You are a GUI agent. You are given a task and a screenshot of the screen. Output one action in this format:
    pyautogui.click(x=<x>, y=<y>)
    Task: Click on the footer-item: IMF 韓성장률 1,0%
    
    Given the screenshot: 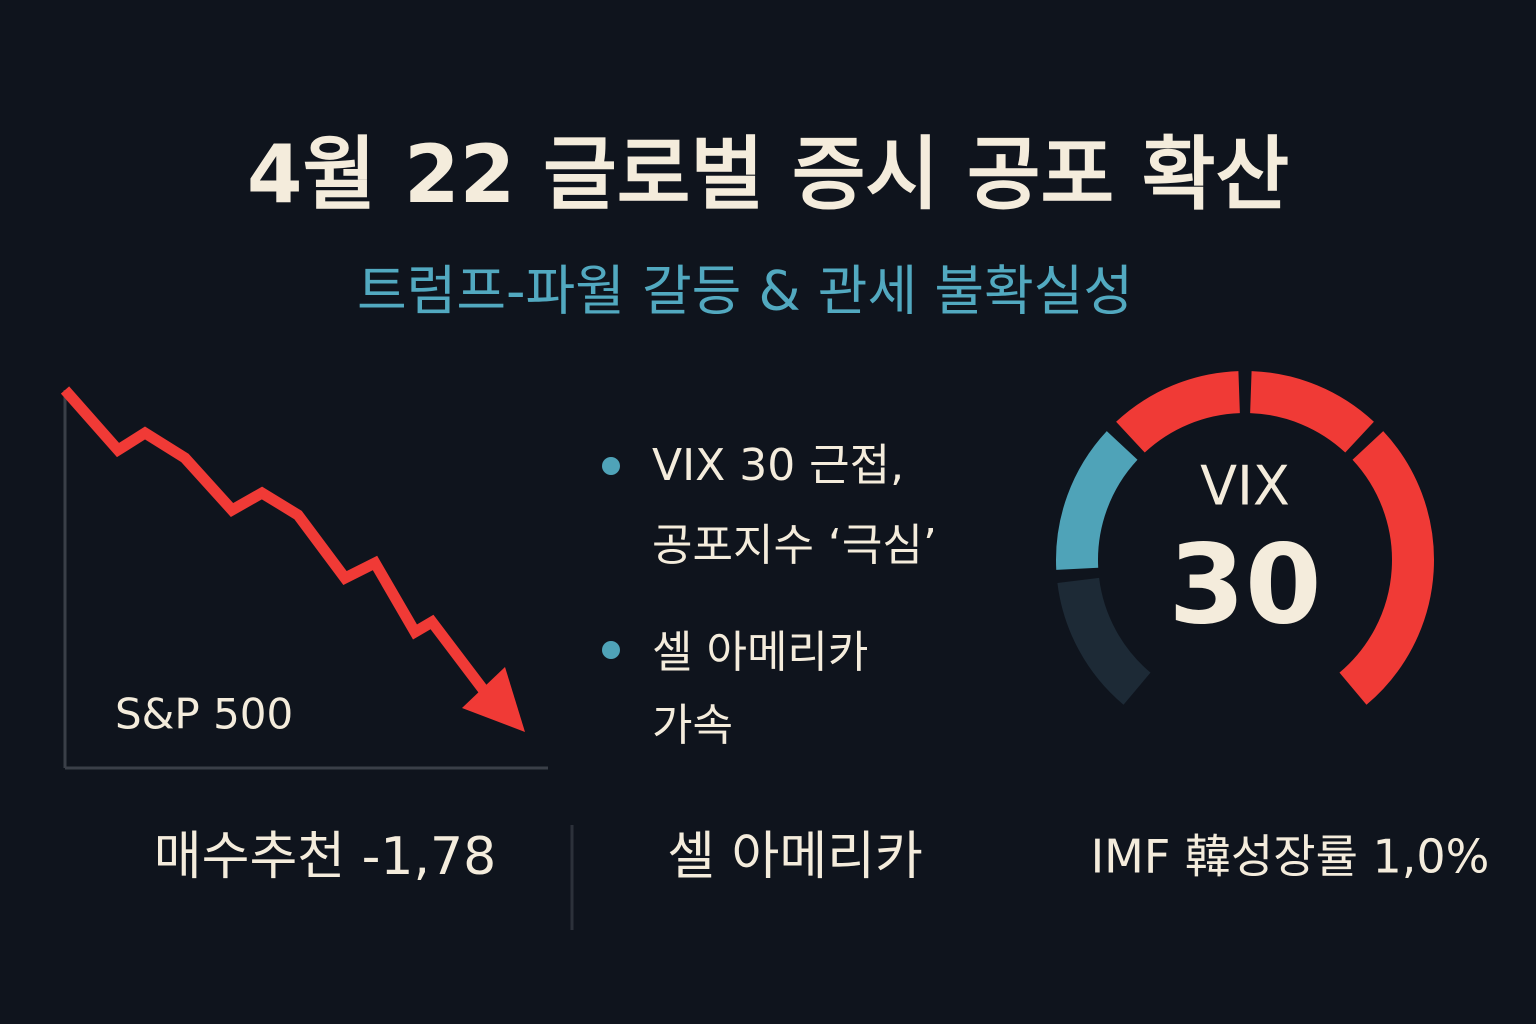 What is the action you would take?
    pyautogui.click(x=1290, y=857)
    